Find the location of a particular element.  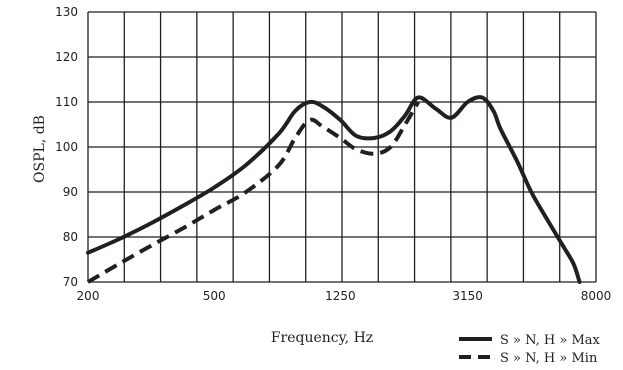

legend: S » N, H » Max S » N, H » Min is located at coordinates (530, 349).